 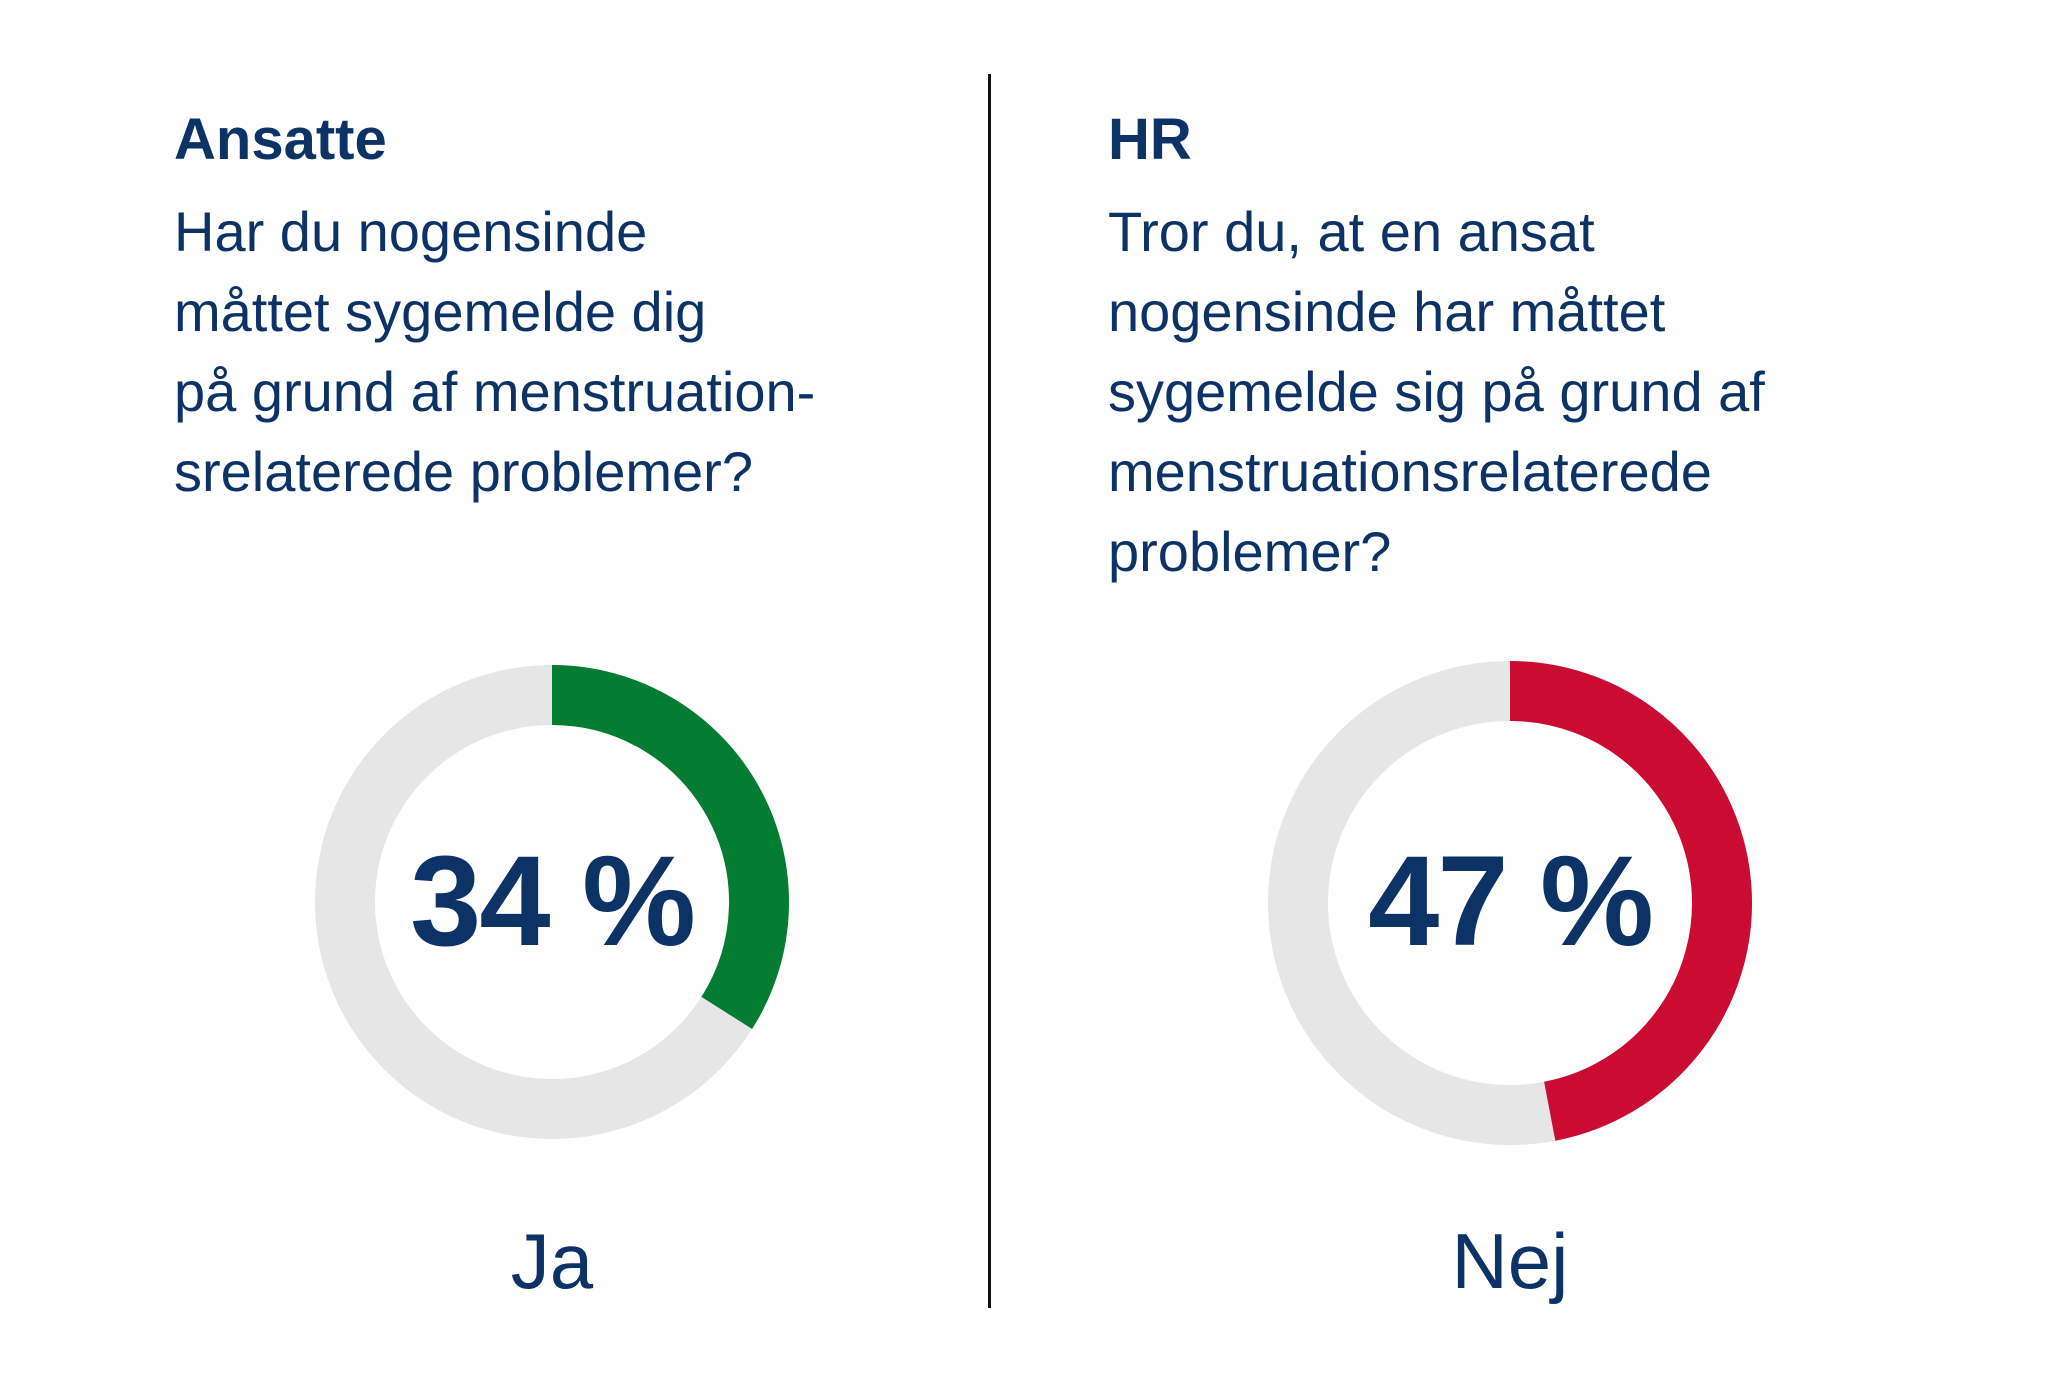 I want to click on value-label-hr: 47 %, so click(x=1511, y=901).